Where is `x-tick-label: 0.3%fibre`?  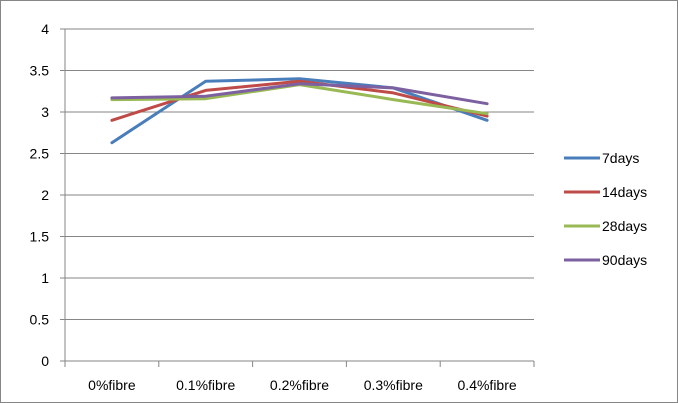 x-tick-label: 0.3%fibre is located at coordinates (393, 385).